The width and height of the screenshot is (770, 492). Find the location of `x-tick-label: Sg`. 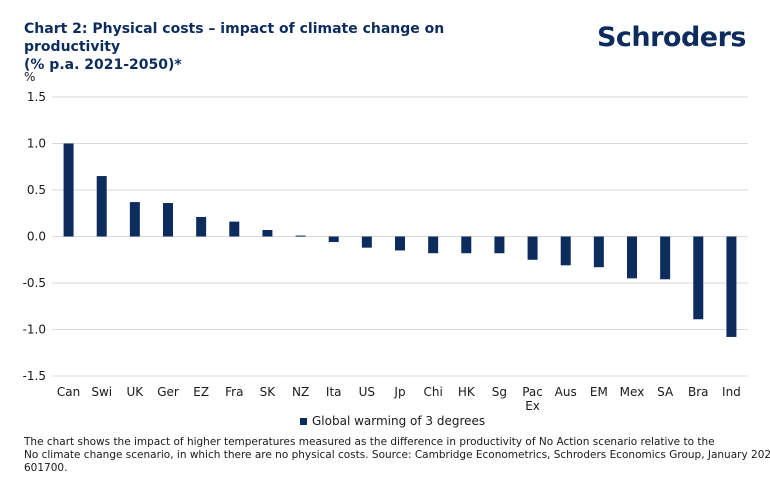

x-tick-label: Sg is located at coordinates (499, 392).